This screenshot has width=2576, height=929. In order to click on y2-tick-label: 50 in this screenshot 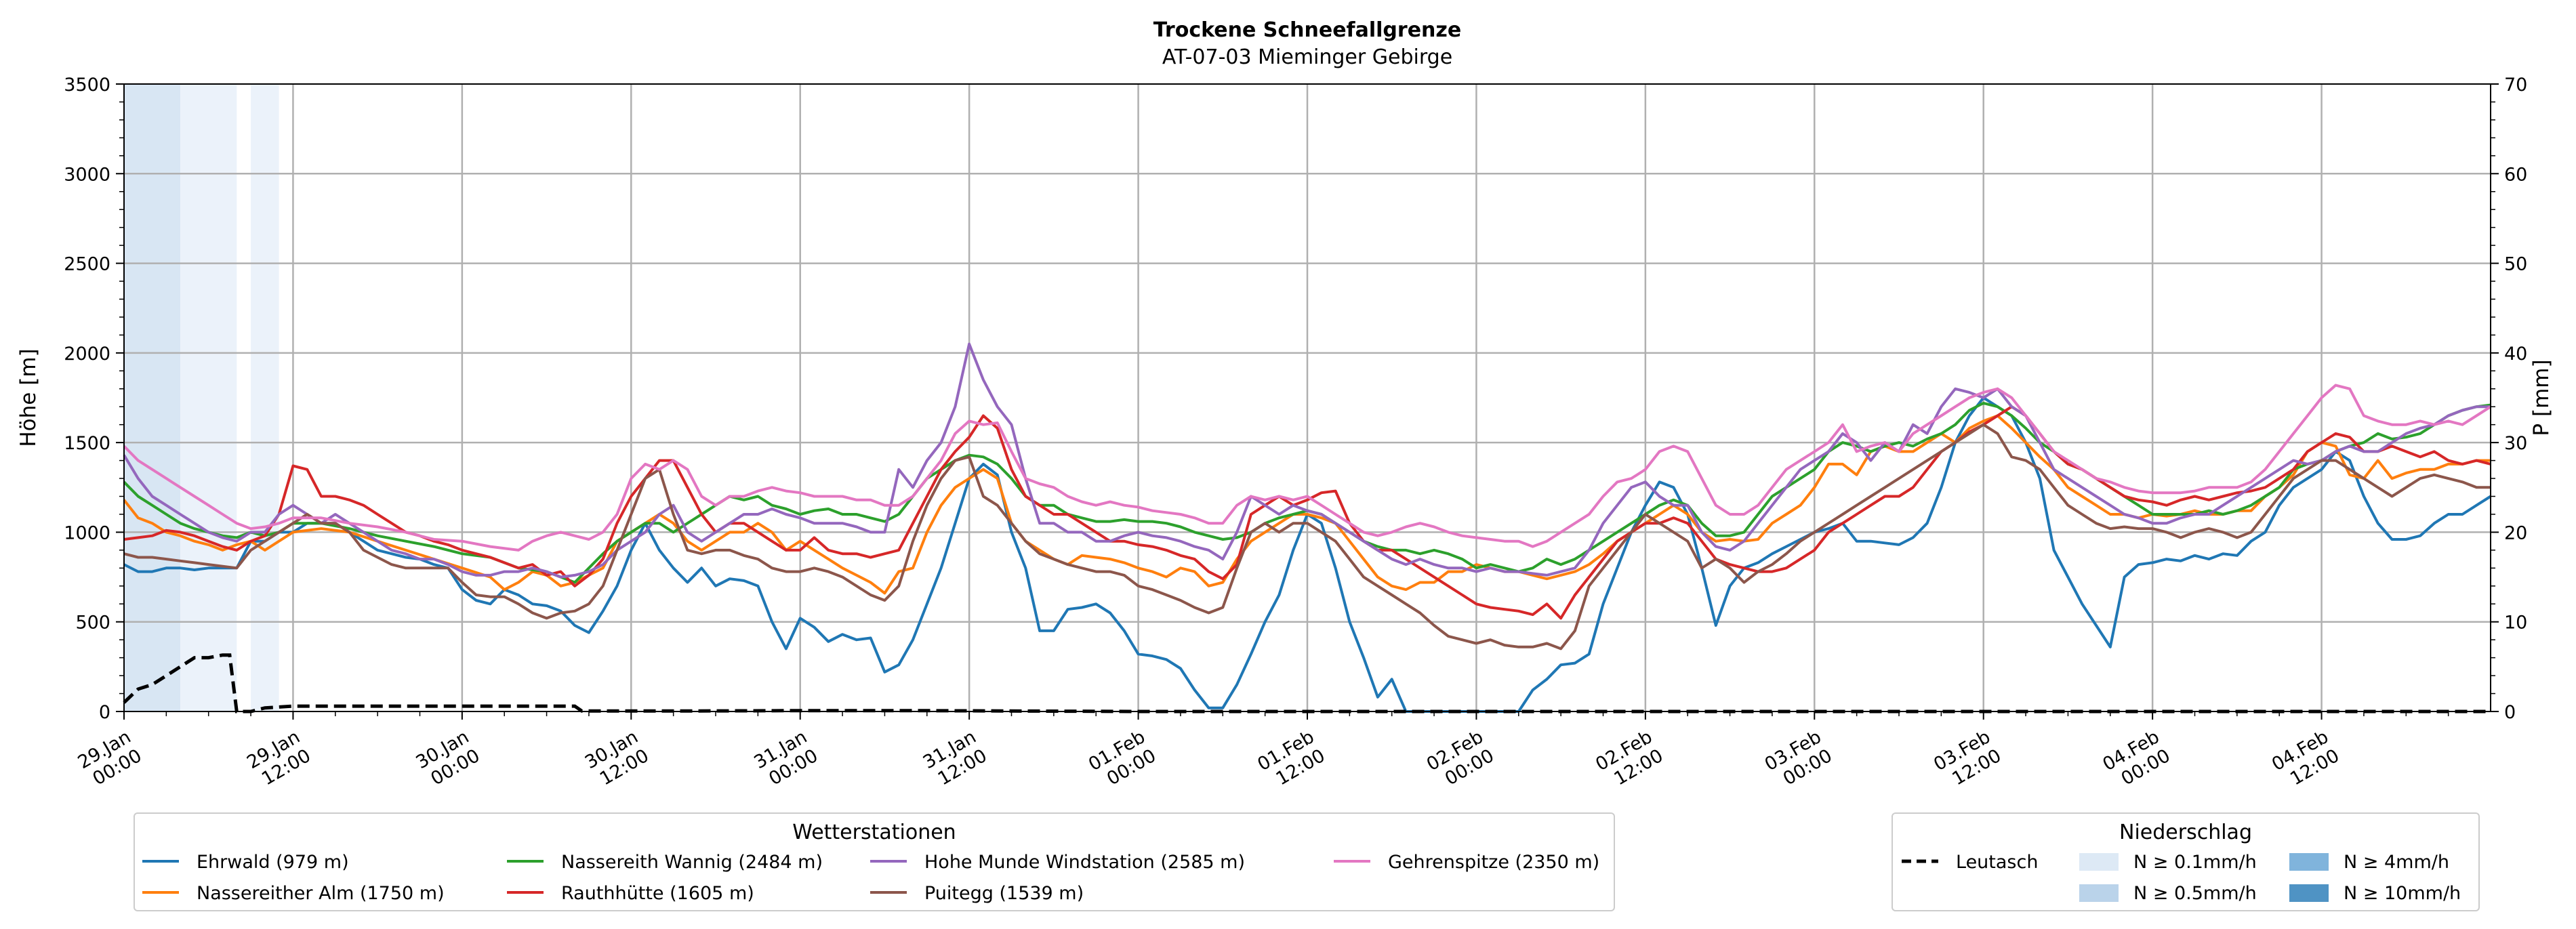, I will do `click(2516, 264)`.